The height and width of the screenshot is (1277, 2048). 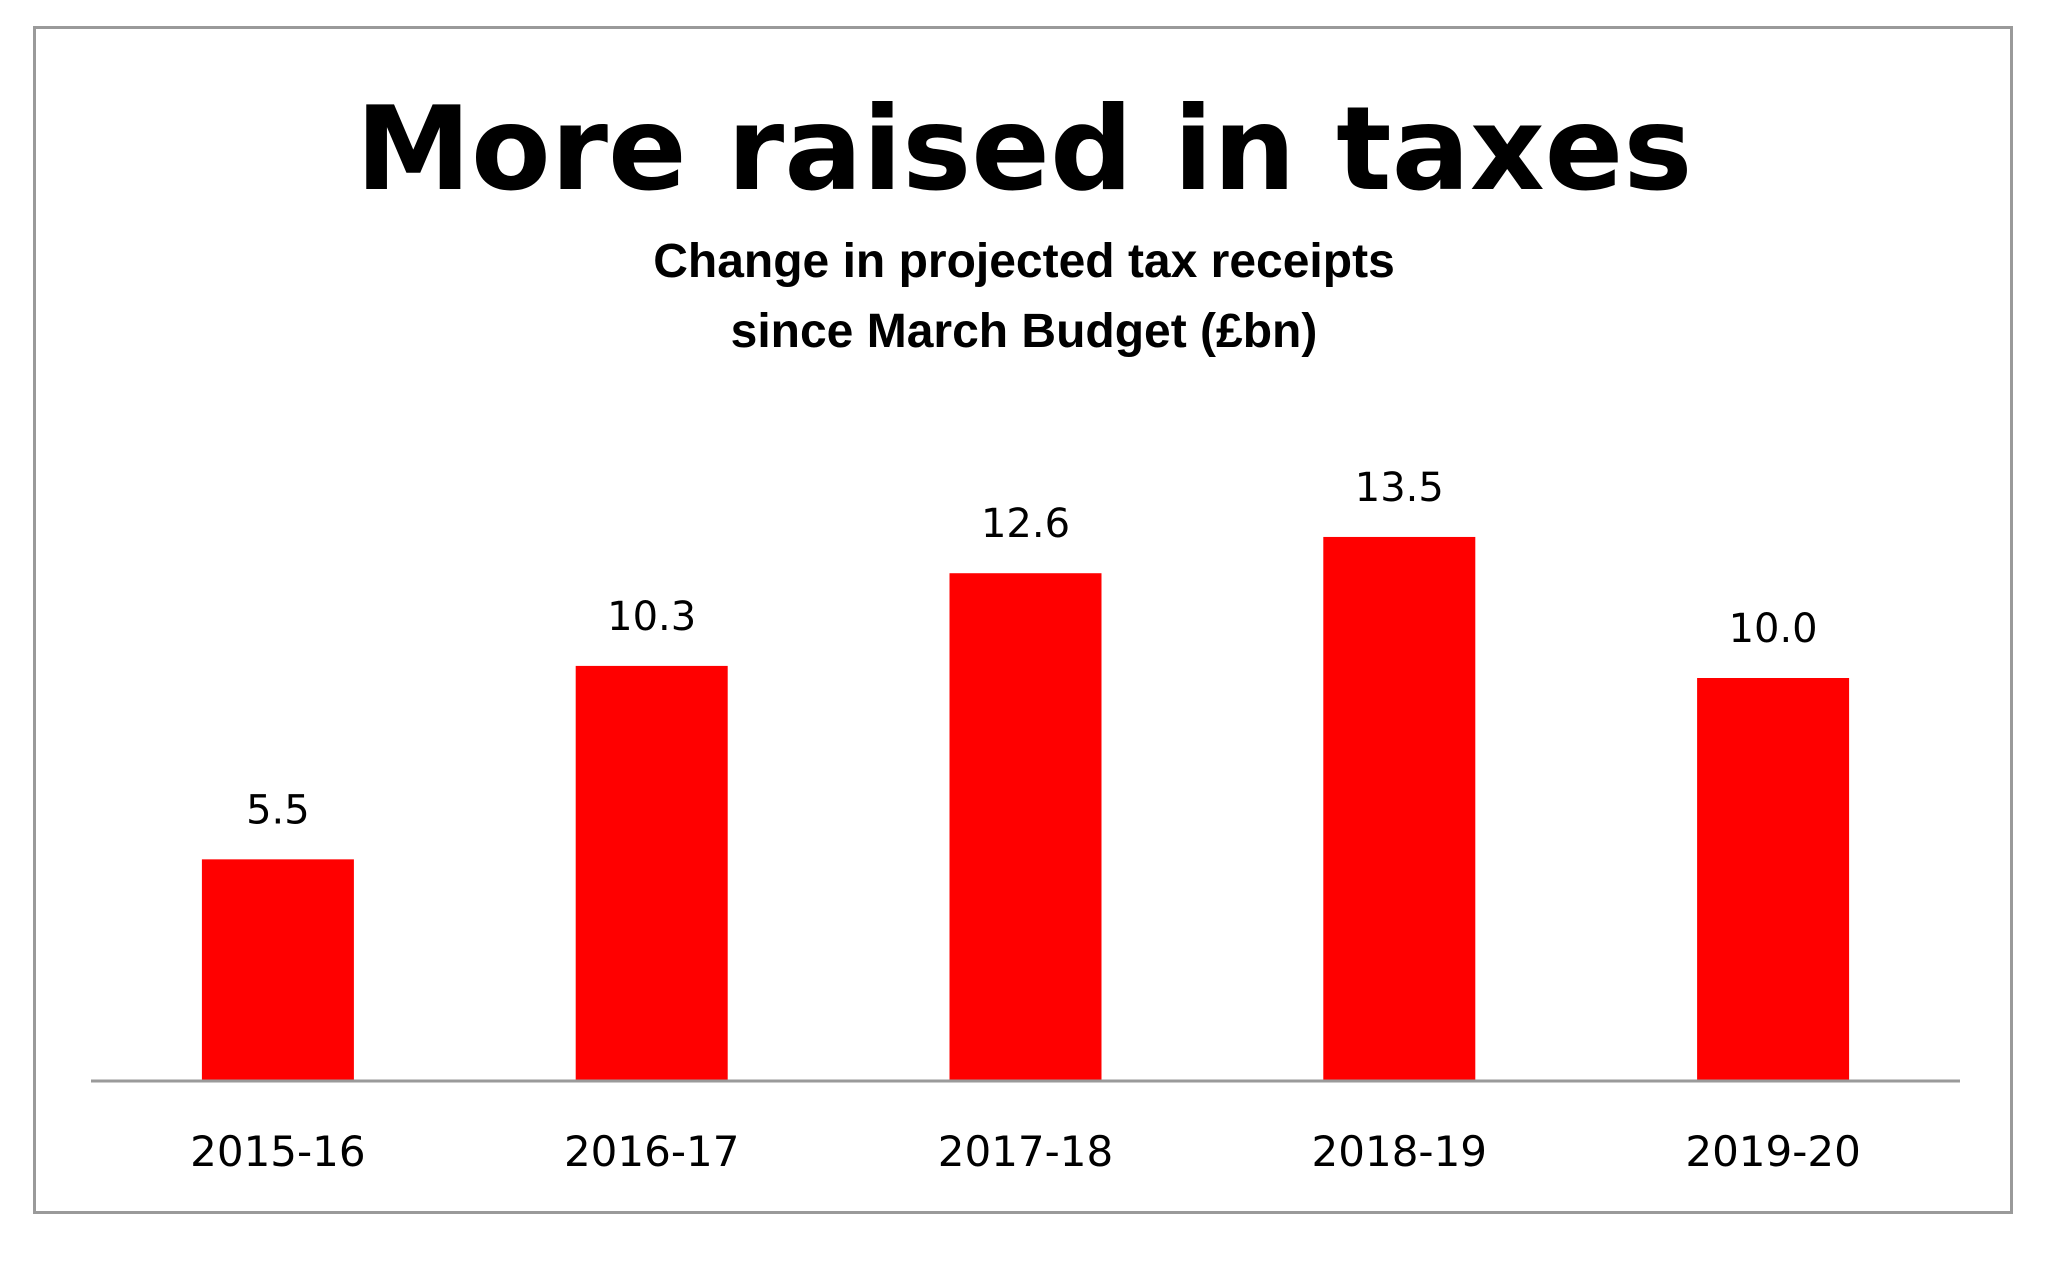 I want to click on value-label-2016-17: 10.3, so click(x=651, y=617).